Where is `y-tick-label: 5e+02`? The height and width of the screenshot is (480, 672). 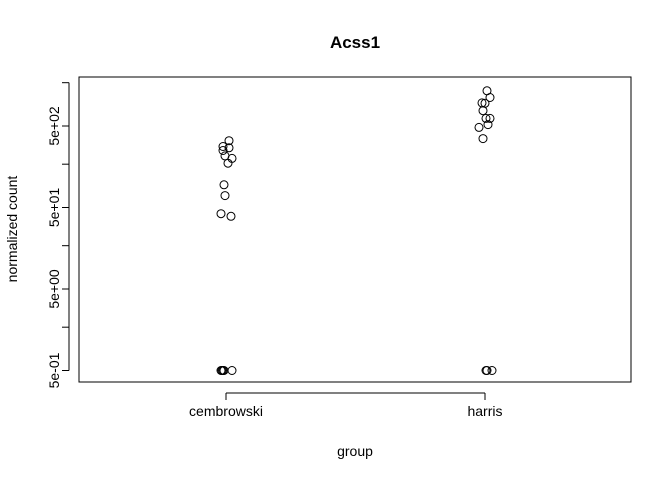 y-tick-label: 5e+02 is located at coordinates (54, 126).